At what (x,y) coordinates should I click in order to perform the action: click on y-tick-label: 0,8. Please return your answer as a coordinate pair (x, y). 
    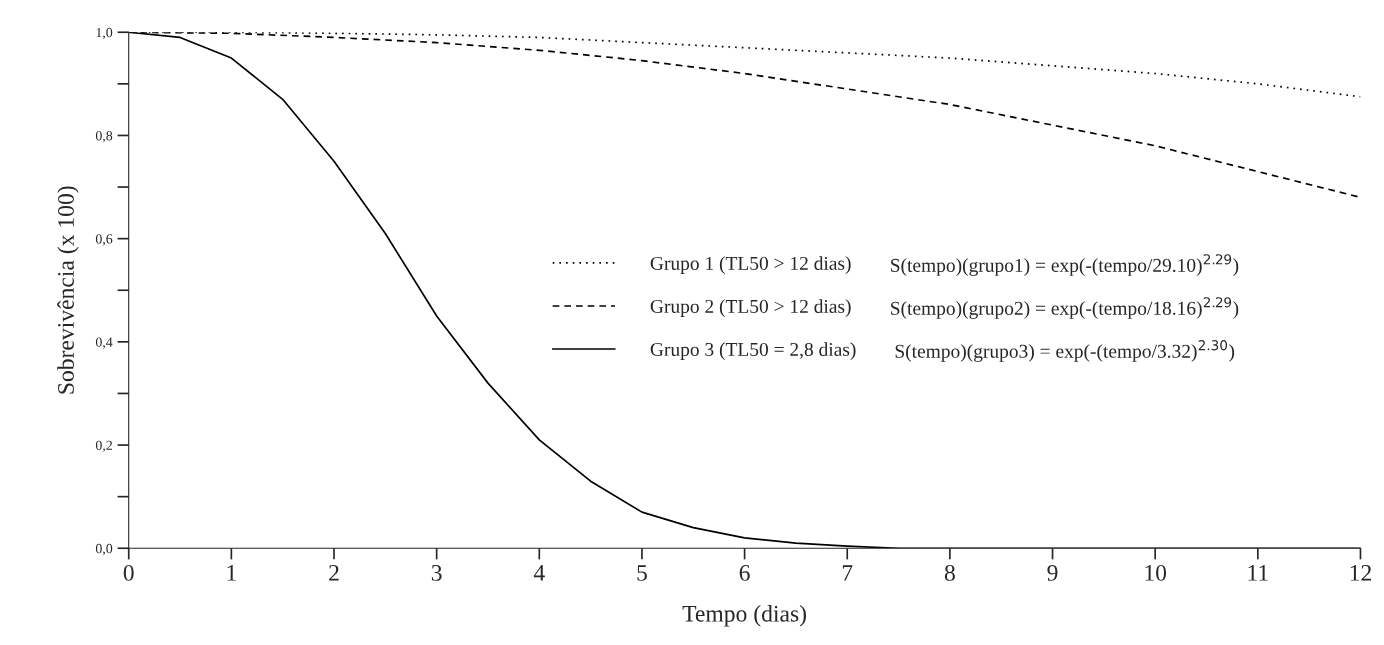
    Looking at the image, I should click on (104, 137).